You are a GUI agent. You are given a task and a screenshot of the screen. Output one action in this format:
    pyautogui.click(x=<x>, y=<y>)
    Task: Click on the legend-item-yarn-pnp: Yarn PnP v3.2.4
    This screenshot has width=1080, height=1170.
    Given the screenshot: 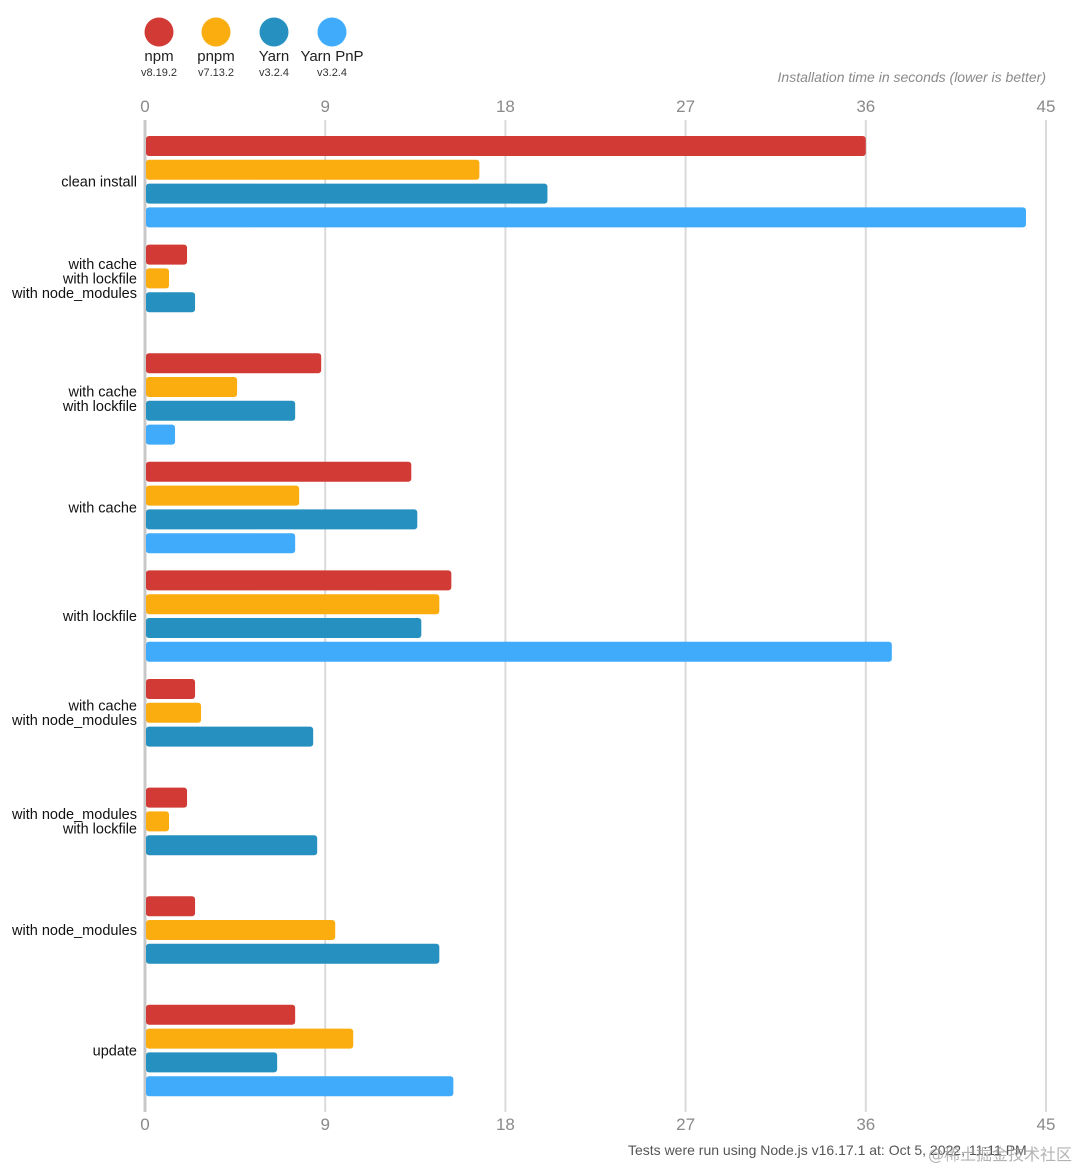 What is the action you would take?
    pyautogui.click(x=332, y=48)
    